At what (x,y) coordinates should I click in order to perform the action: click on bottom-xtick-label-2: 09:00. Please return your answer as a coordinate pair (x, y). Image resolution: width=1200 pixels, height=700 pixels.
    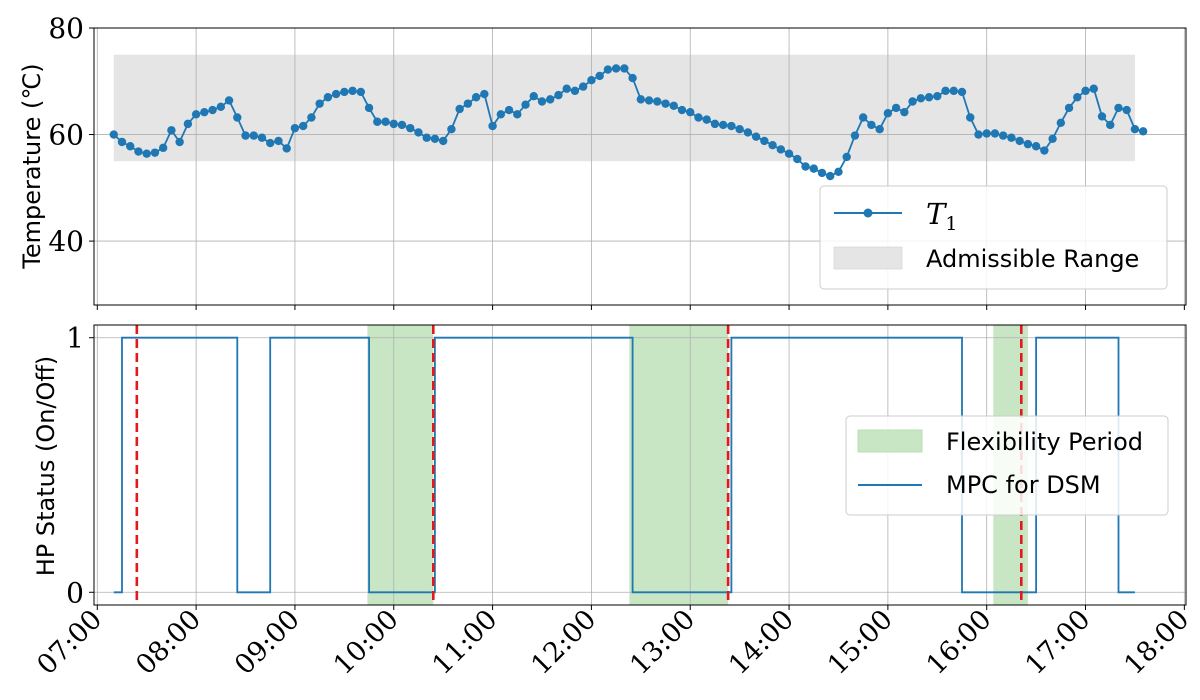
    Looking at the image, I should click on (267, 642).